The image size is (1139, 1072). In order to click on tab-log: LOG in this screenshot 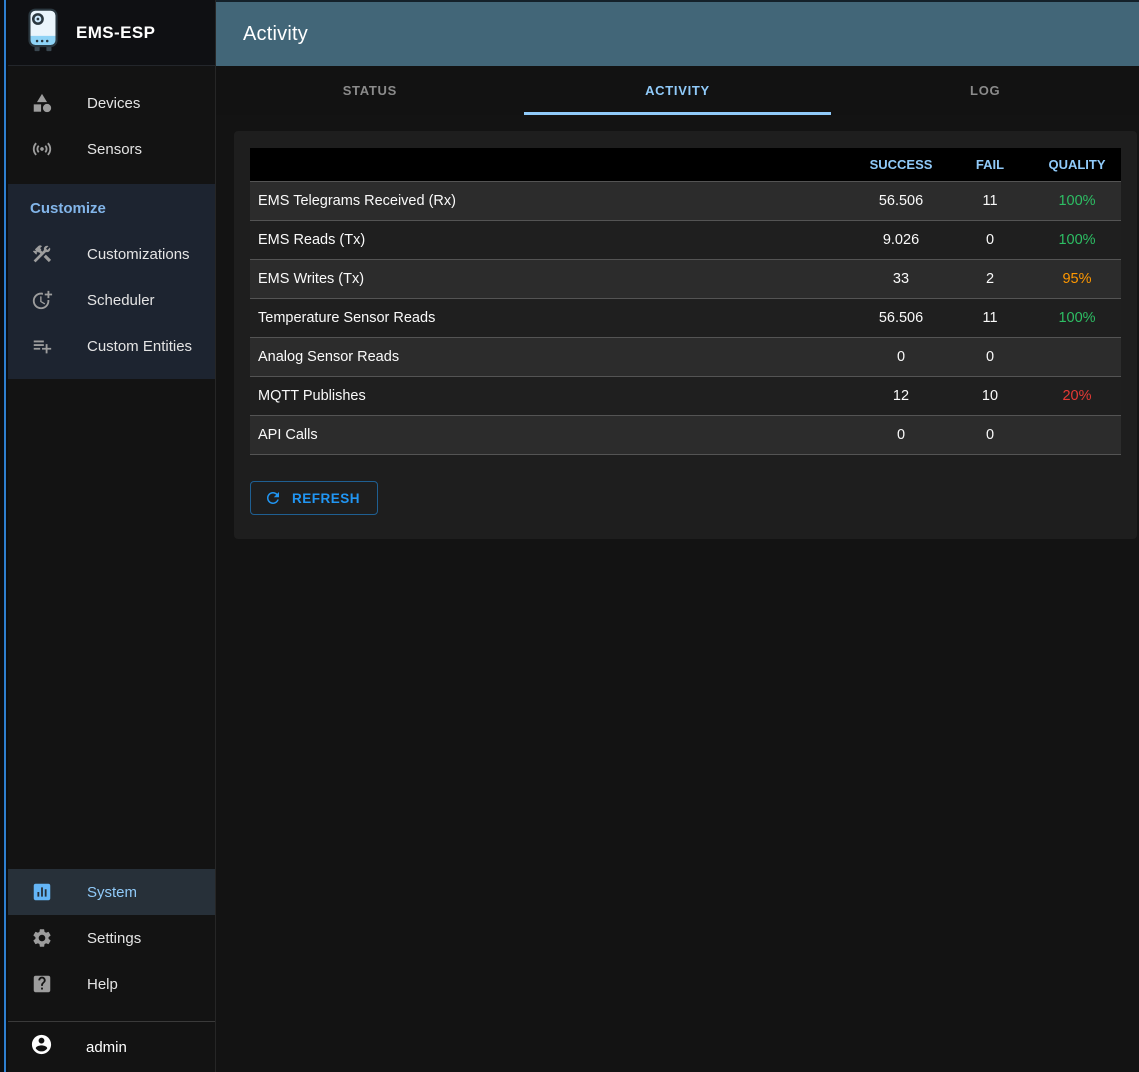, I will do `click(985, 90)`.